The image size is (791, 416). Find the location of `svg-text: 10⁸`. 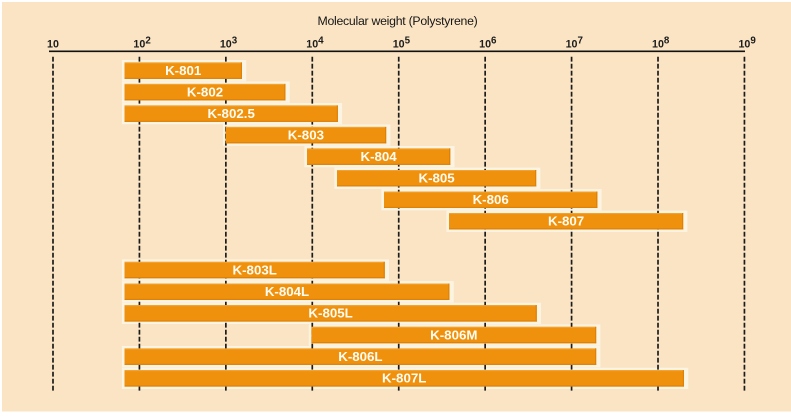

svg-text: 10⁸ is located at coordinates (661, 43).